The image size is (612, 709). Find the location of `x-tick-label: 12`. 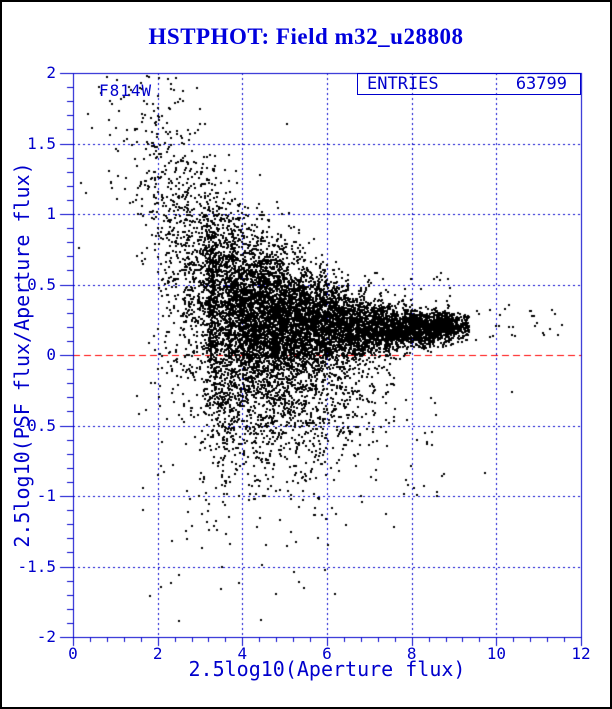

x-tick-label: 12 is located at coordinates (581, 653).